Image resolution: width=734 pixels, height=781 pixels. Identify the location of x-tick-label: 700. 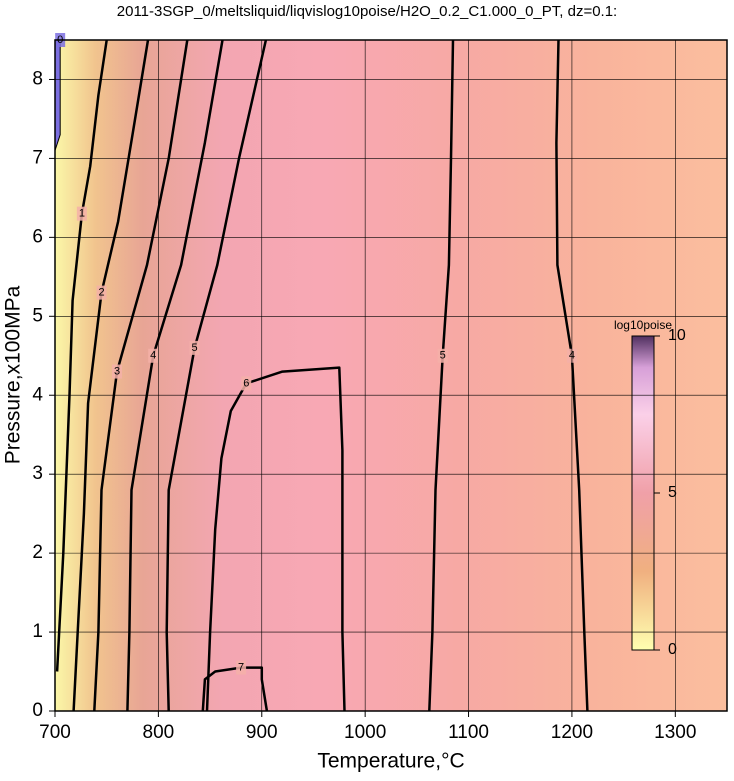
(55, 732).